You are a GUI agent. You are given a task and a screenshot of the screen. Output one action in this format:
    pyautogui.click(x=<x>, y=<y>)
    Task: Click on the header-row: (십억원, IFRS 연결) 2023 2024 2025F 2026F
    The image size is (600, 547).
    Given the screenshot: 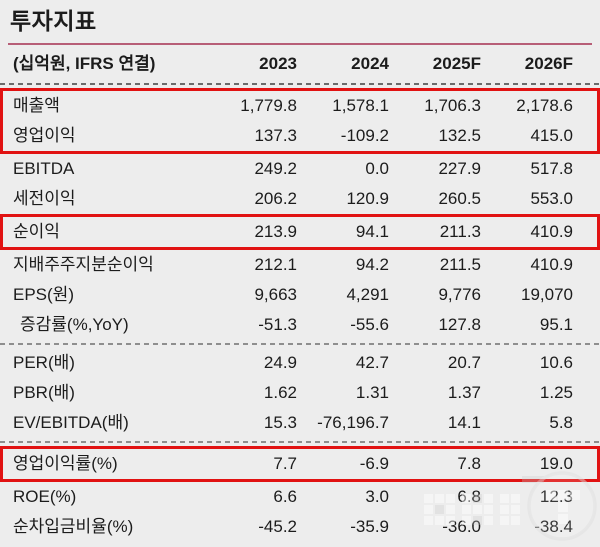 What is the action you would take?
    pyautogui.click(x=300, y=63)
    